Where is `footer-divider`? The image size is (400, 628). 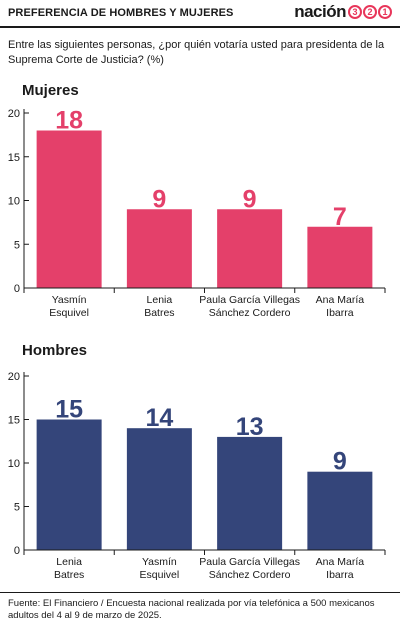 footer-divider is located at coordinates (200, 592).